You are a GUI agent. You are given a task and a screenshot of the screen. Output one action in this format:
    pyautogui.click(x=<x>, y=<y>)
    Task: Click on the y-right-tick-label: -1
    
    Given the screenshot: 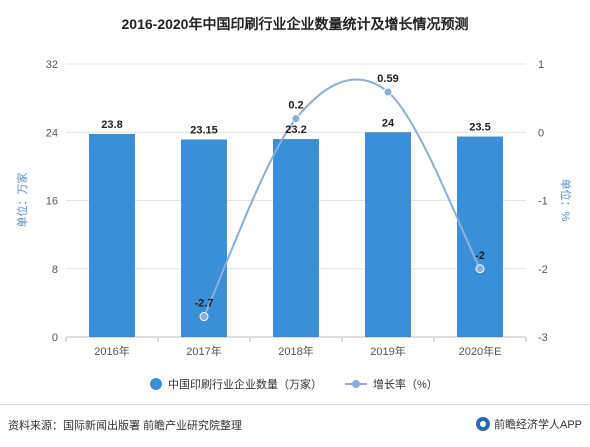 What is the action you would take?
    pyautogui.click(x=543, y=202)
    